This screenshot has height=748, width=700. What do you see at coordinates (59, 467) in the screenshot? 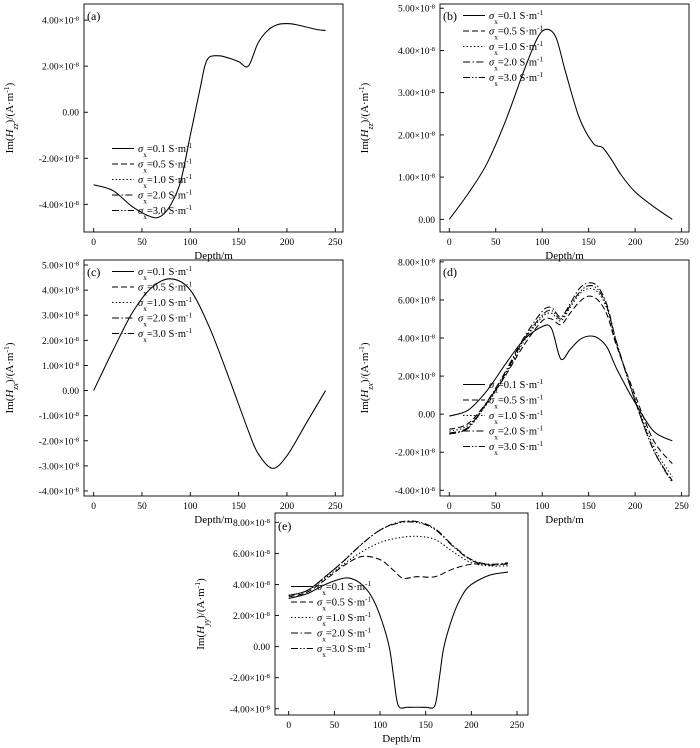
I see `y-tick-label: -3.00×10⁻⁸` at bounding box center [59, 467].